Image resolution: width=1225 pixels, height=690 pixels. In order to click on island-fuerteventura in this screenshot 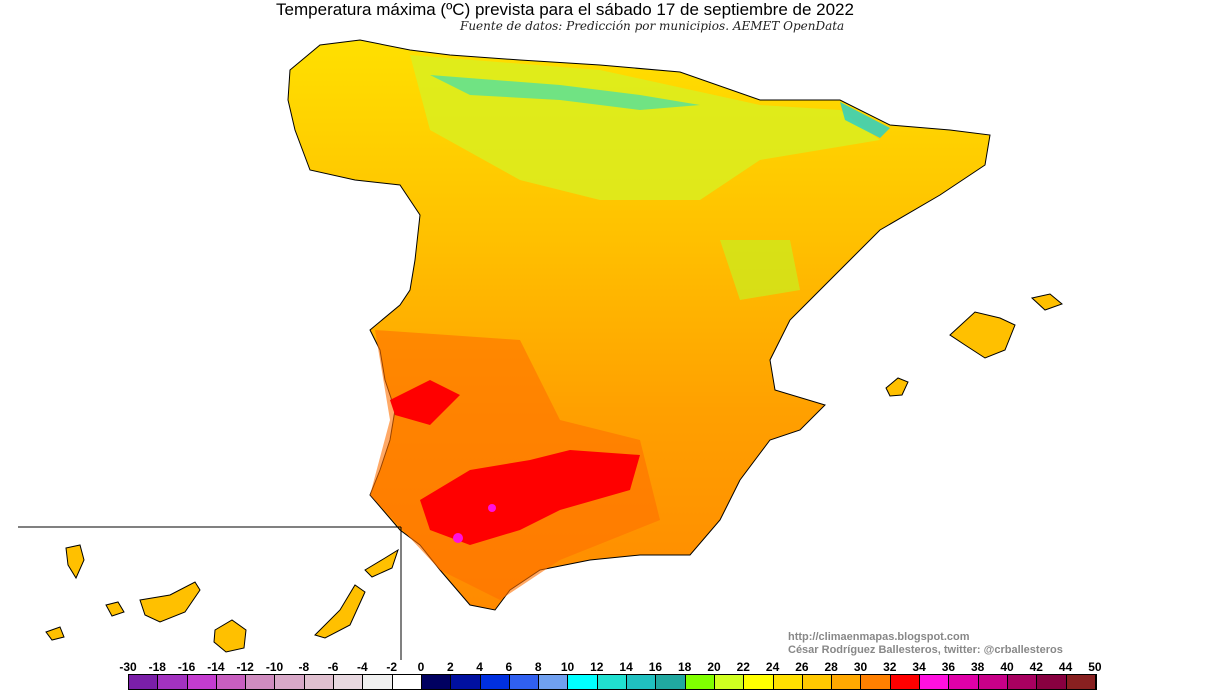, I will do `click(340, 611)`.